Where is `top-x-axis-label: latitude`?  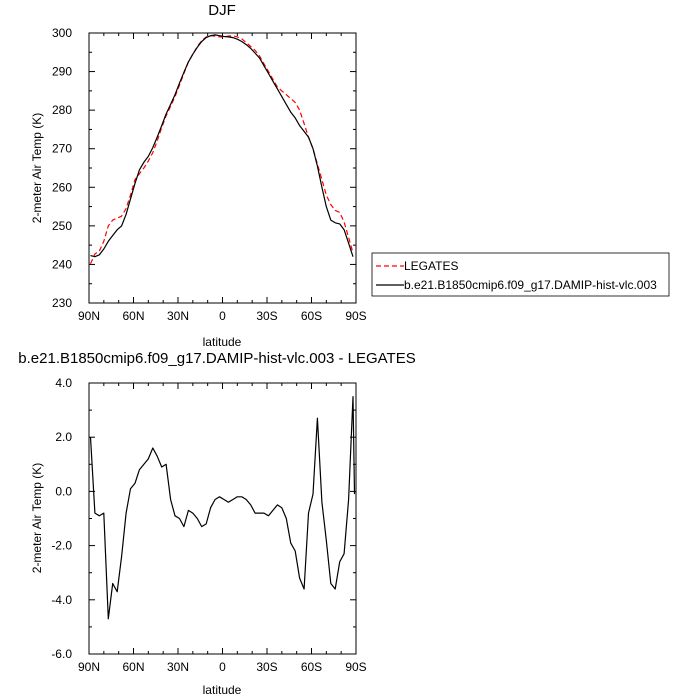 top-x-axis-label: latitude is located at coordinates (222, 342).